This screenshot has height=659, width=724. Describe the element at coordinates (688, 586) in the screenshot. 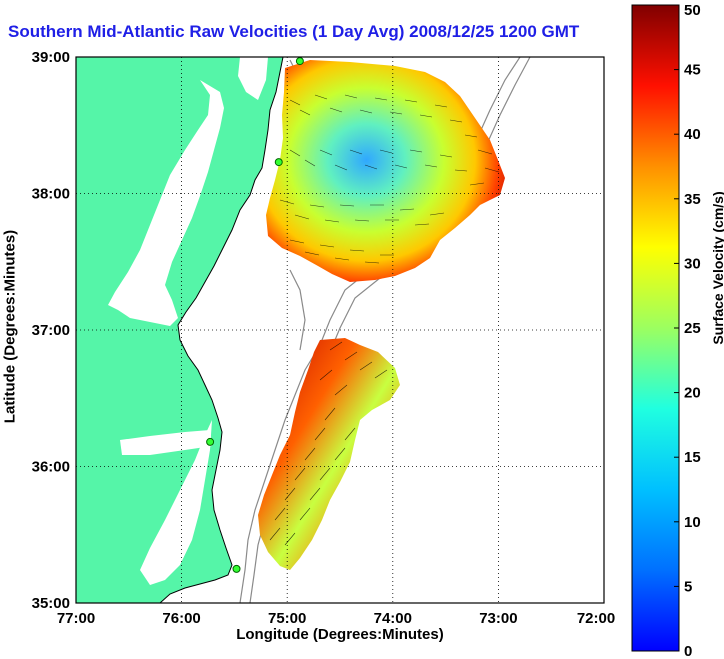

I see `colorbar-tick-label: 5` at that location.